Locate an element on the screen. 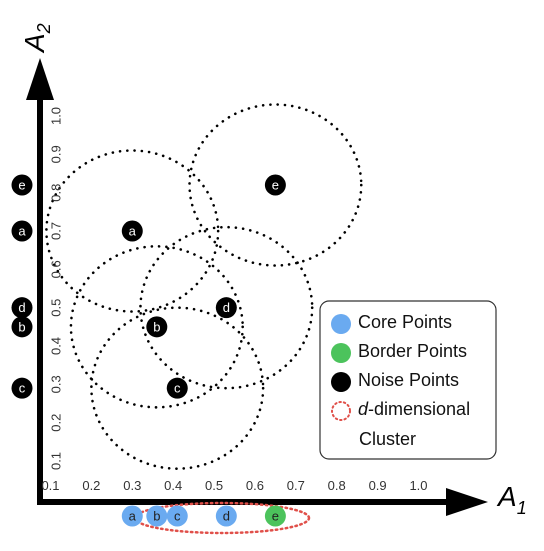 This screenshot has height=551, width=544. y-projection-a: a is located at coordinates (22, 231).